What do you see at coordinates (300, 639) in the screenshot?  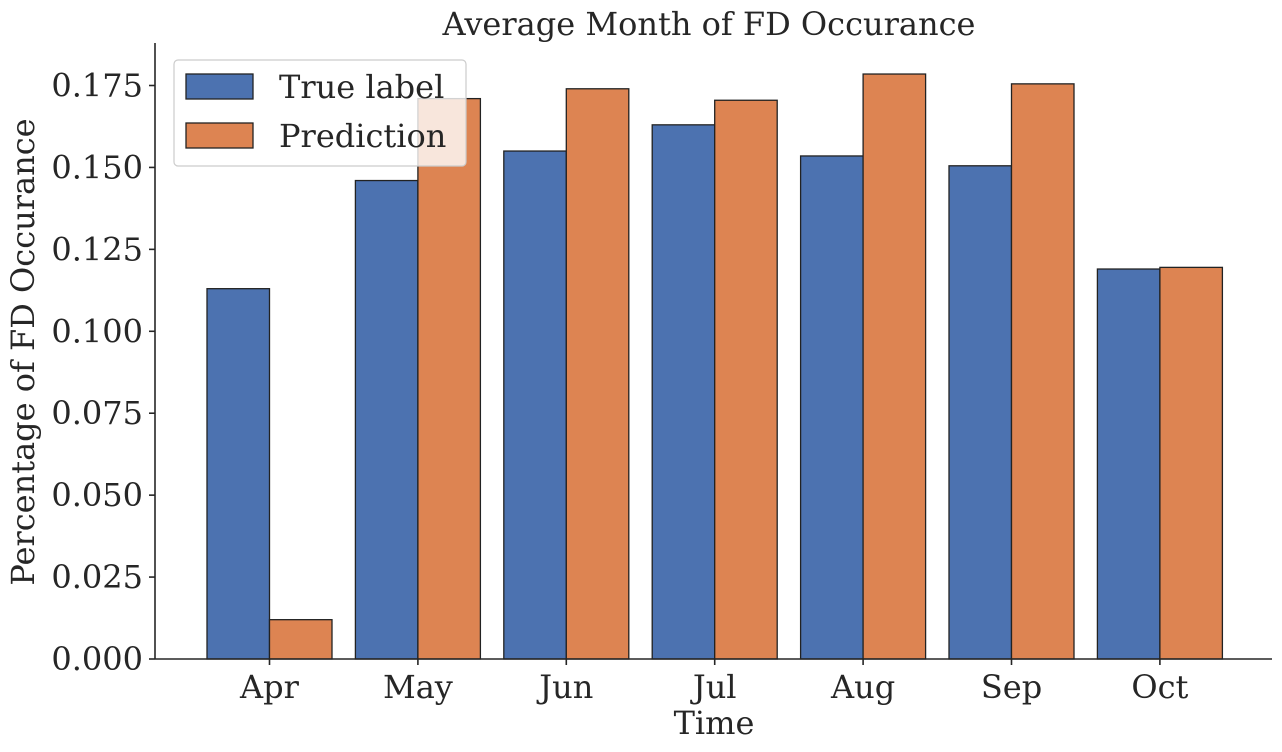 I see `bar-prediction-apr` at bounding box center [300, 639].